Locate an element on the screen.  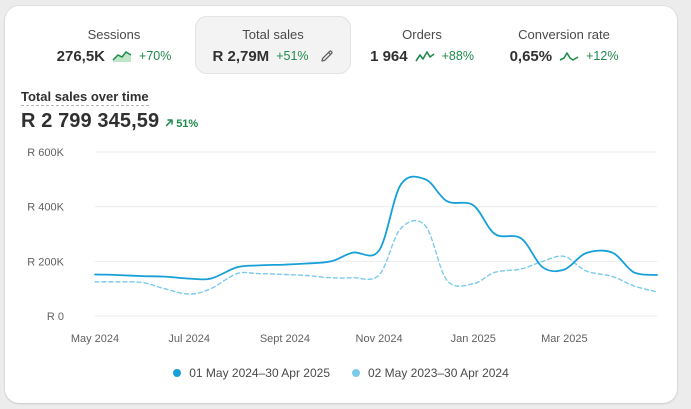
metric-label: Orders is located at coordinates (422, 34).